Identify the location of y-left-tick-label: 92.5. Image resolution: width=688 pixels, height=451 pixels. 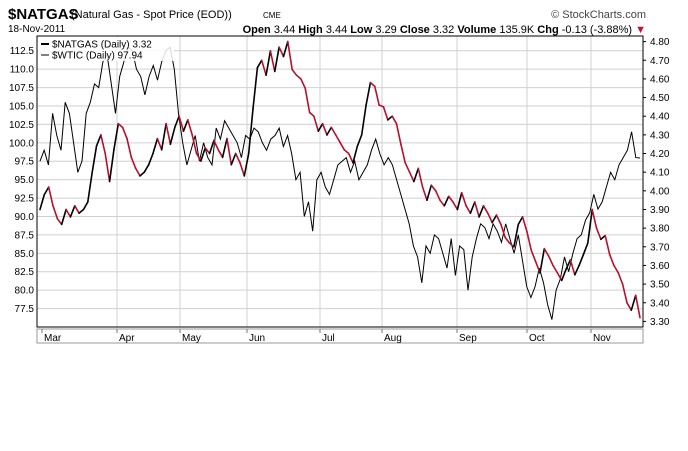
(25, 199).